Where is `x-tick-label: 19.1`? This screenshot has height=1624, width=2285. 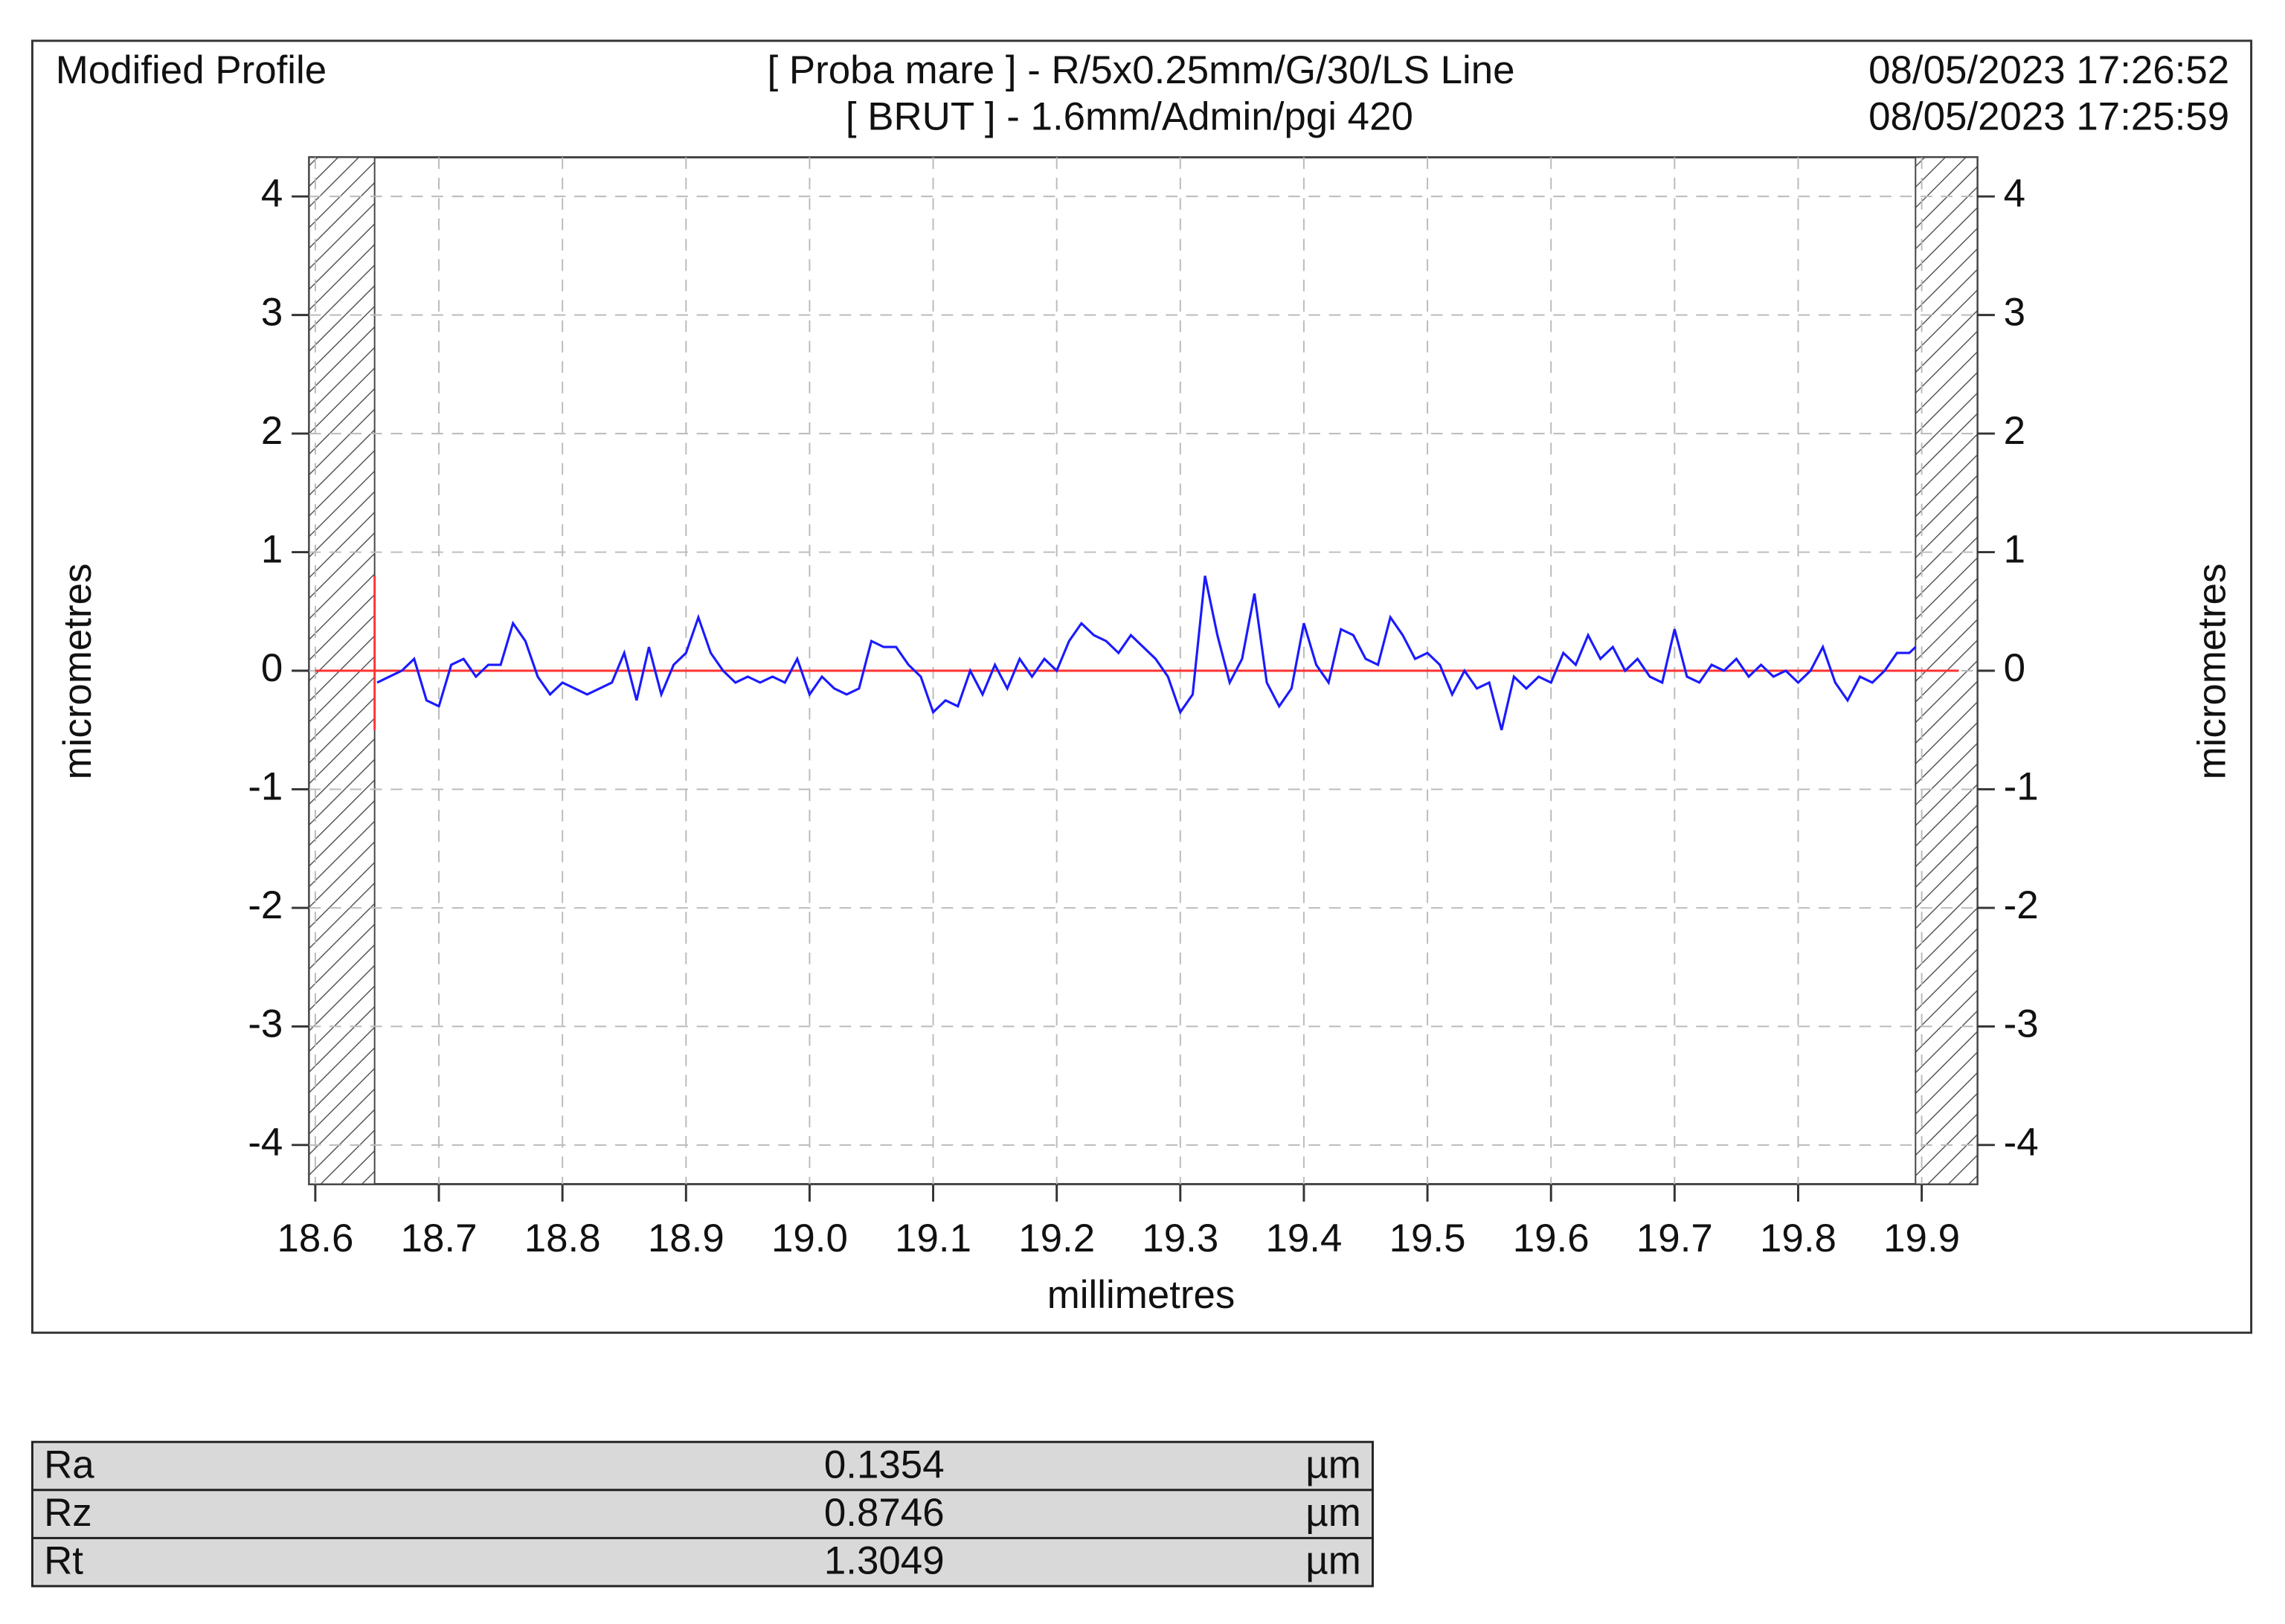 x-tick-label: 19.1 is located at coordinates (933, 1238).